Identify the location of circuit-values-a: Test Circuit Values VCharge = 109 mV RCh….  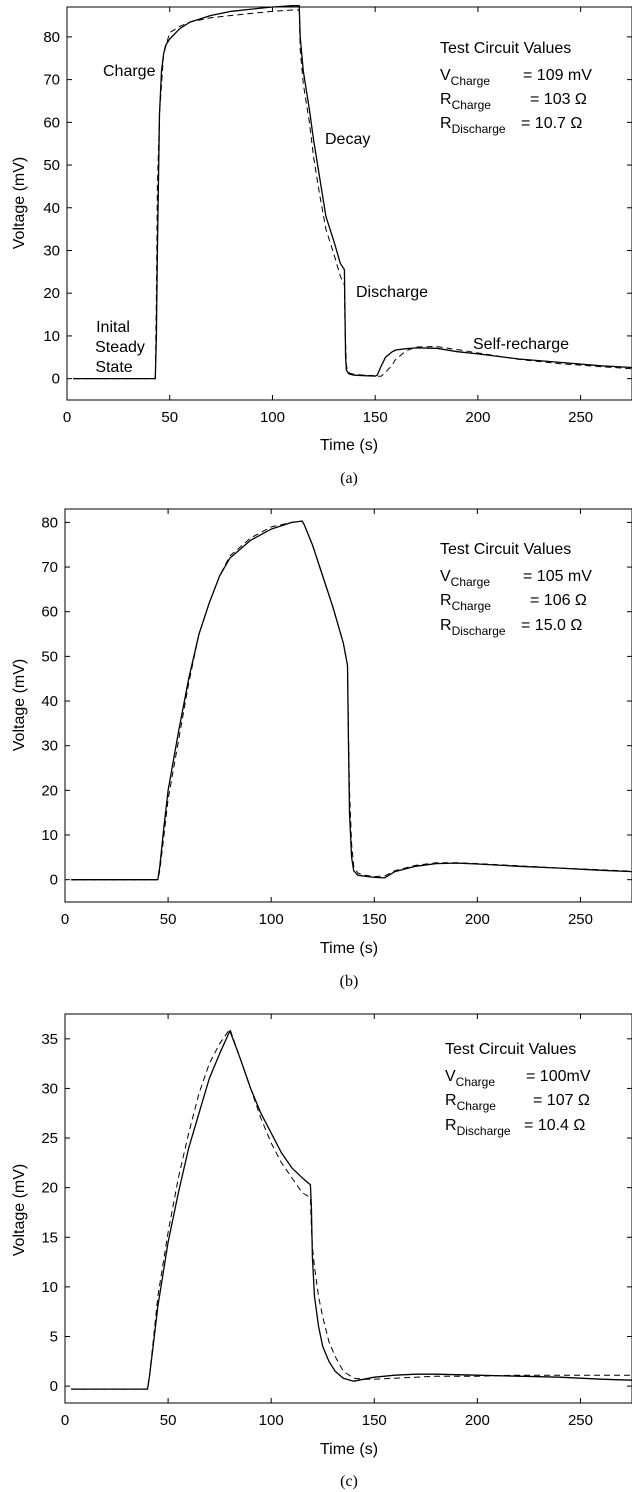
(516, 88).